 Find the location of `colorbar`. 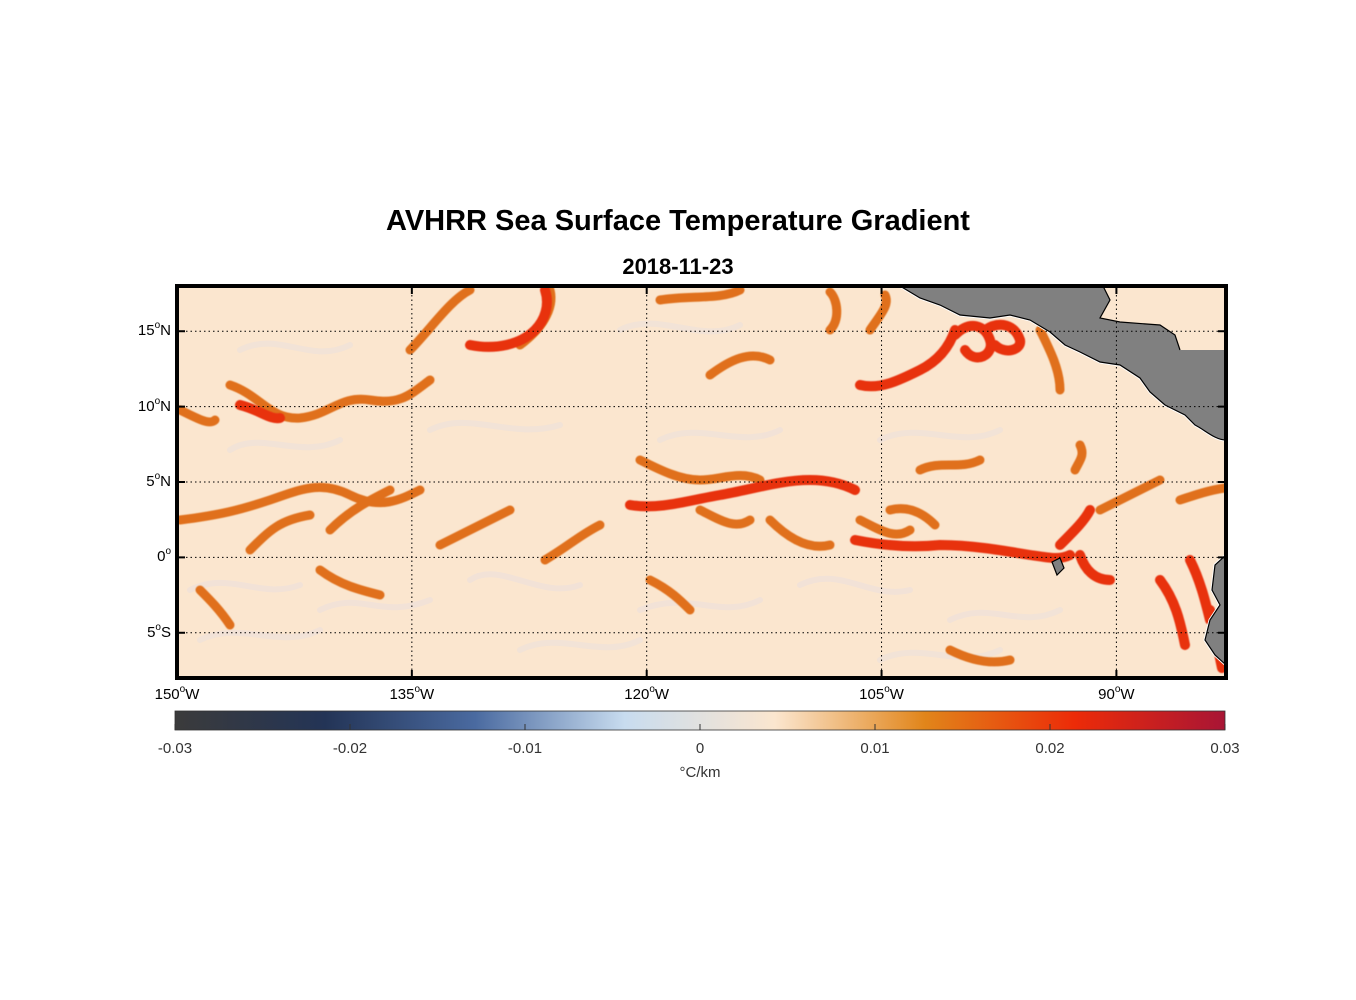

colorbar is located at coordinates (700, 720).